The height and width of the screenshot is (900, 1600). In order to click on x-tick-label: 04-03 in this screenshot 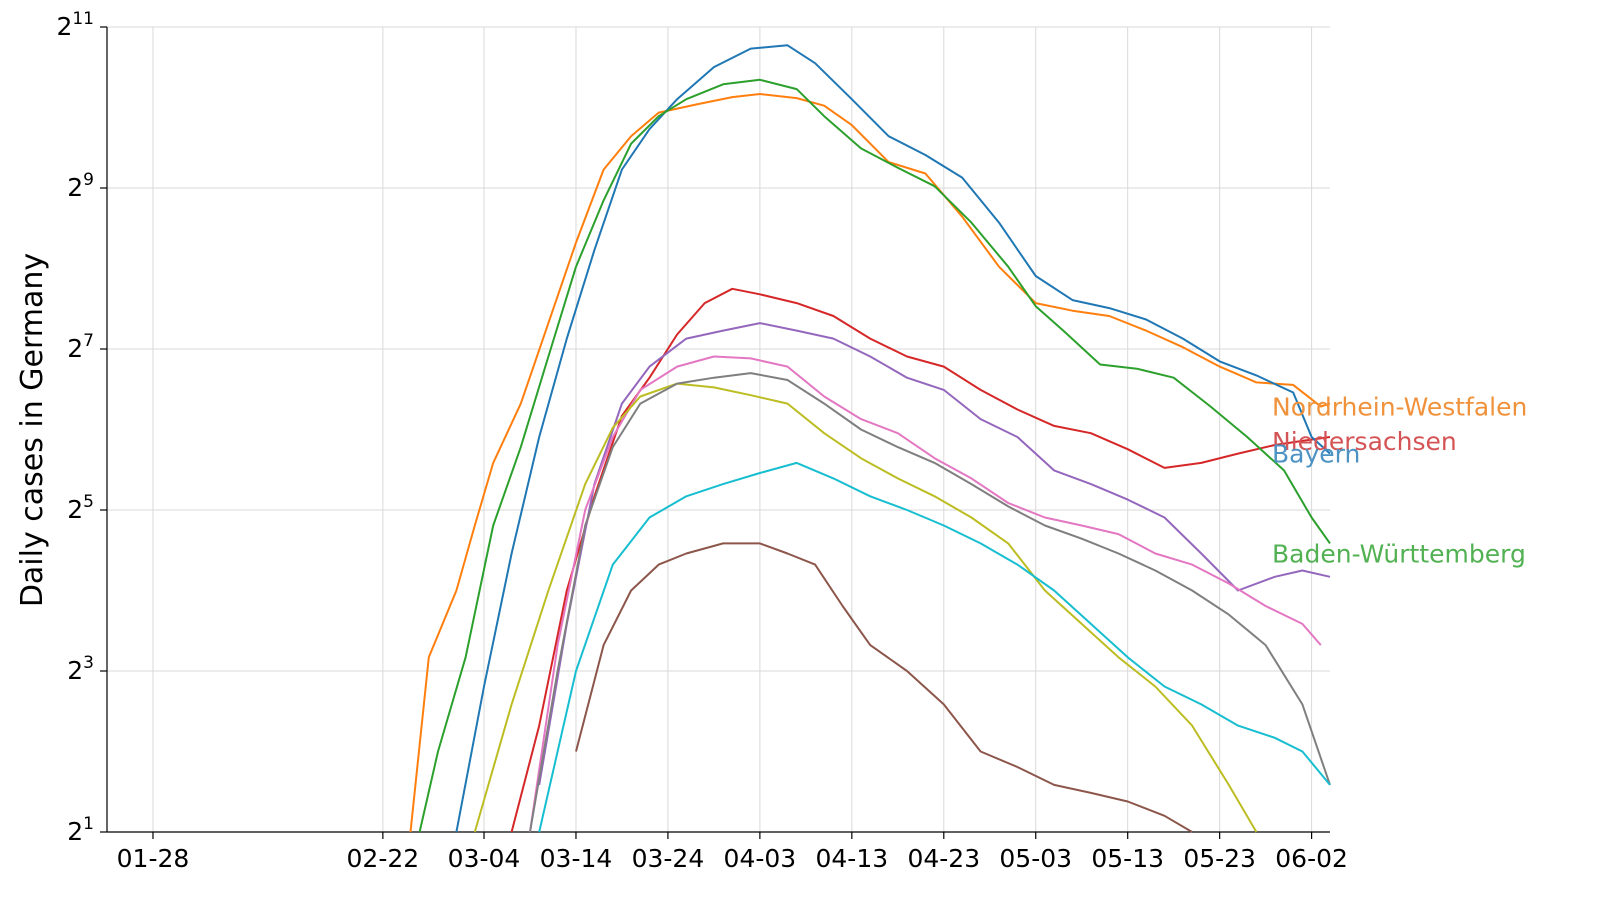, I will do `click(760, 858)`.